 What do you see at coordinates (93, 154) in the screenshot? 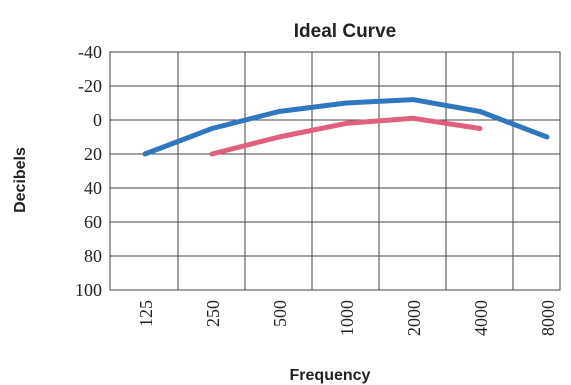
I see `y-tick-label: 20` at bounding box center [93, 154].